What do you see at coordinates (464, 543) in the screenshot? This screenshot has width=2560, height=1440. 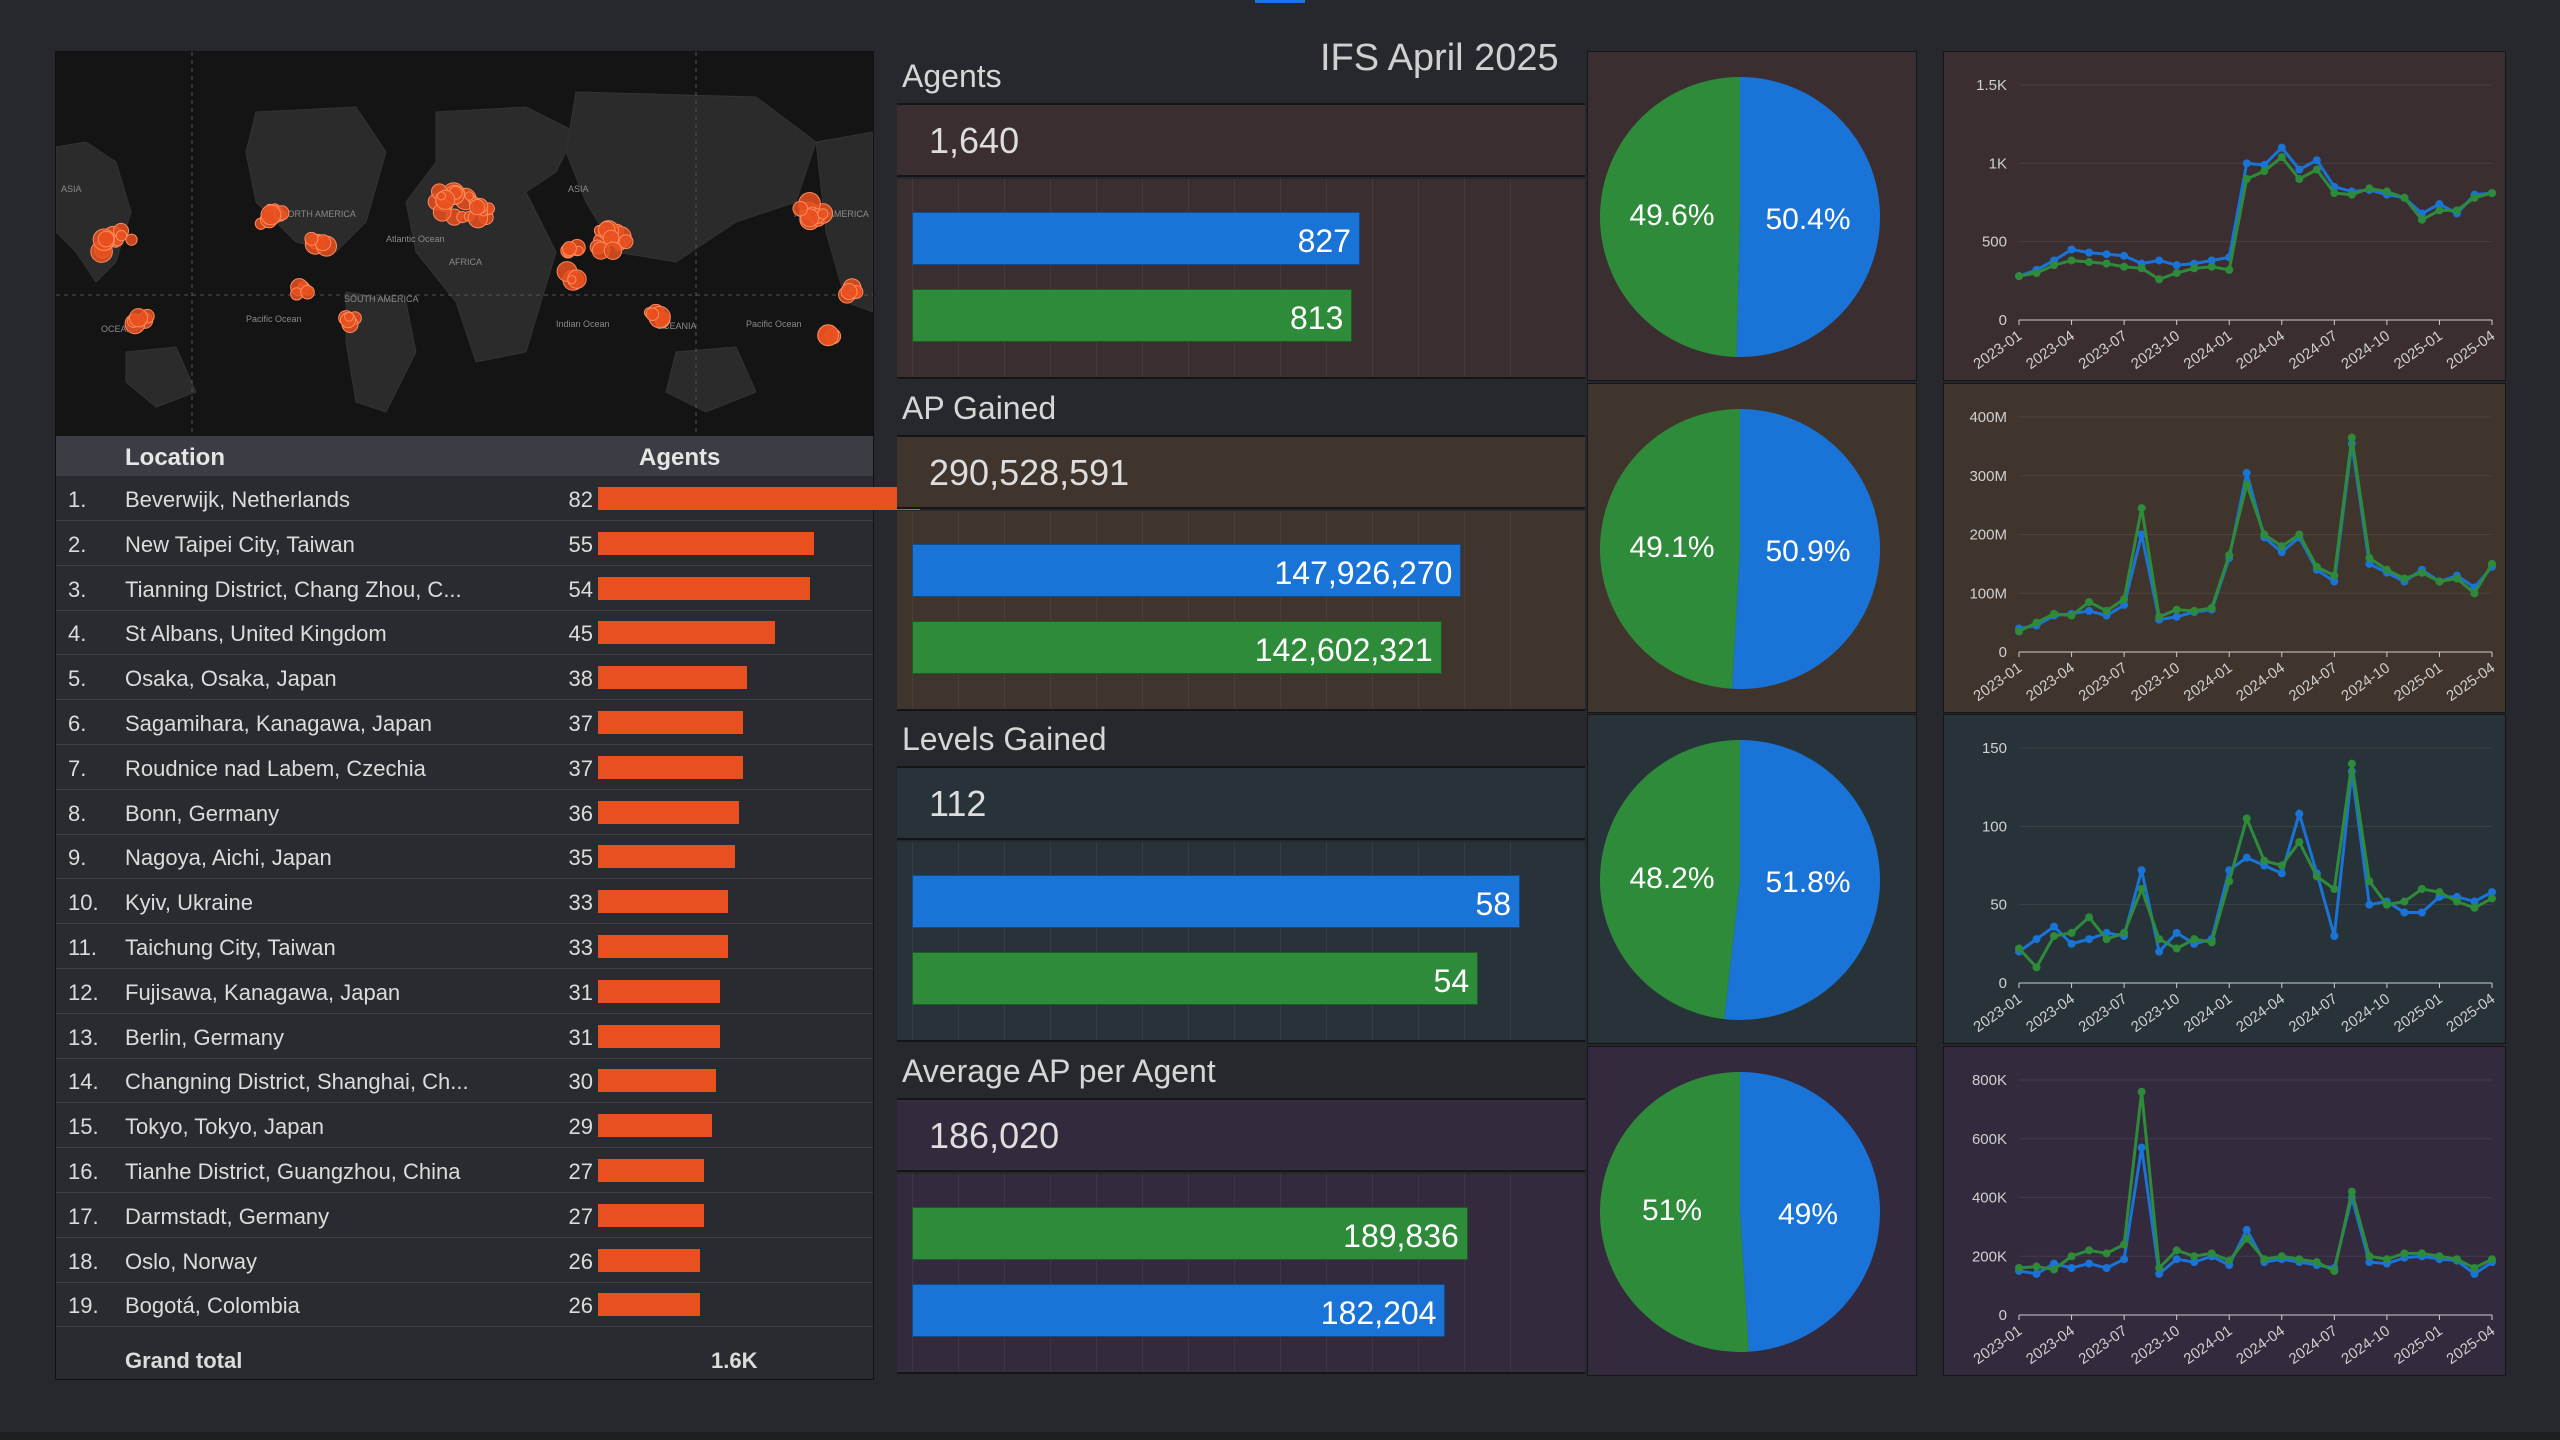 I see `table-row: 2. New Taipei City, Taiwan 55` at bounding box center [464, 543].